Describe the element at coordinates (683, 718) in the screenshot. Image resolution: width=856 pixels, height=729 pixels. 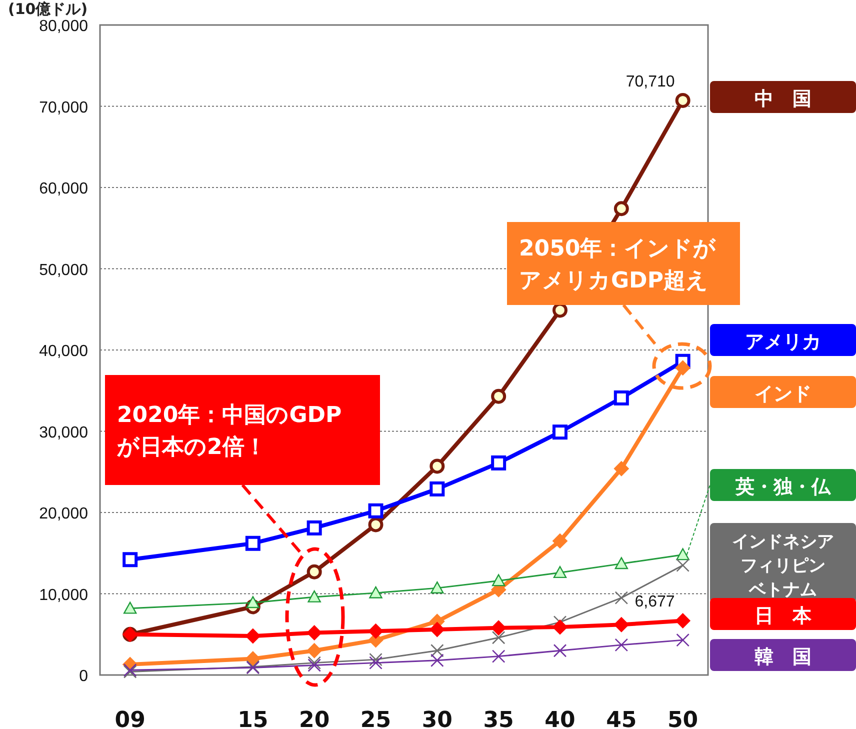
I see `x-tick-label: 50` at that location.